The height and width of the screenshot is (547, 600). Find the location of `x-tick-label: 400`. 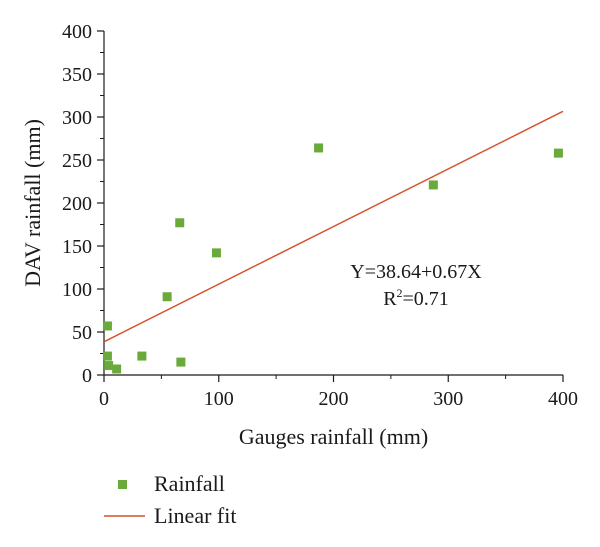

x-tick-label: 400 is located at coordinates (563, 399).